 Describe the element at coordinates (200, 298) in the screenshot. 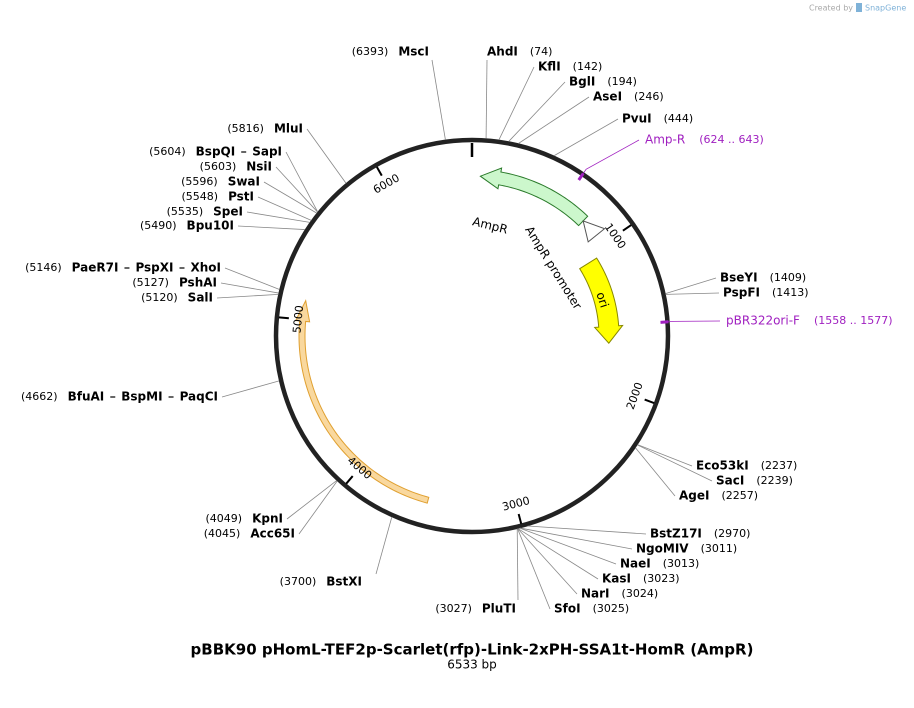

I see `enzyme-name: SalI` at that location.